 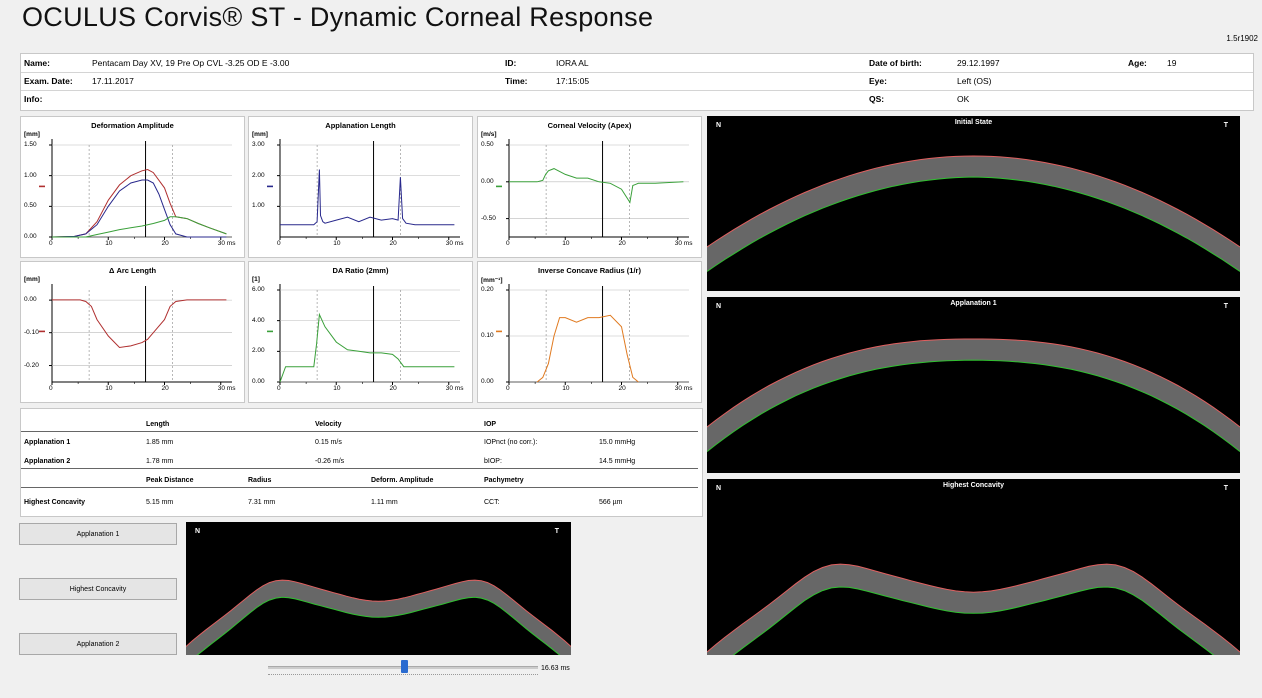 I want to click on cornea-tissue, so click(x=973, y=395).